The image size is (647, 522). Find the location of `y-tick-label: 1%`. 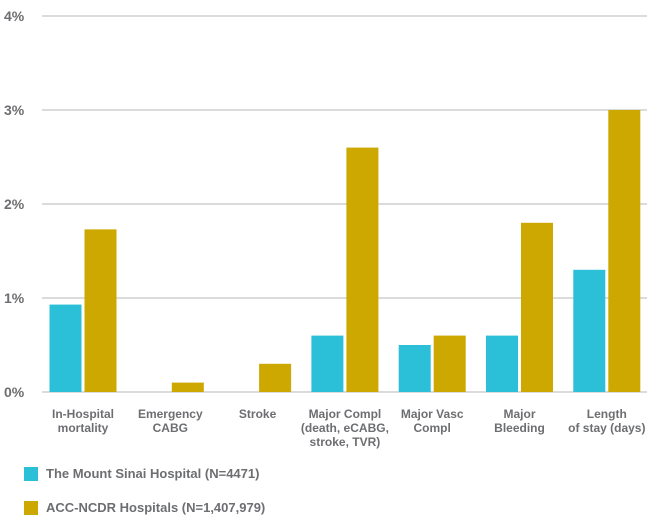

y-tick-label: 1% is located at coordinates (14, 298).